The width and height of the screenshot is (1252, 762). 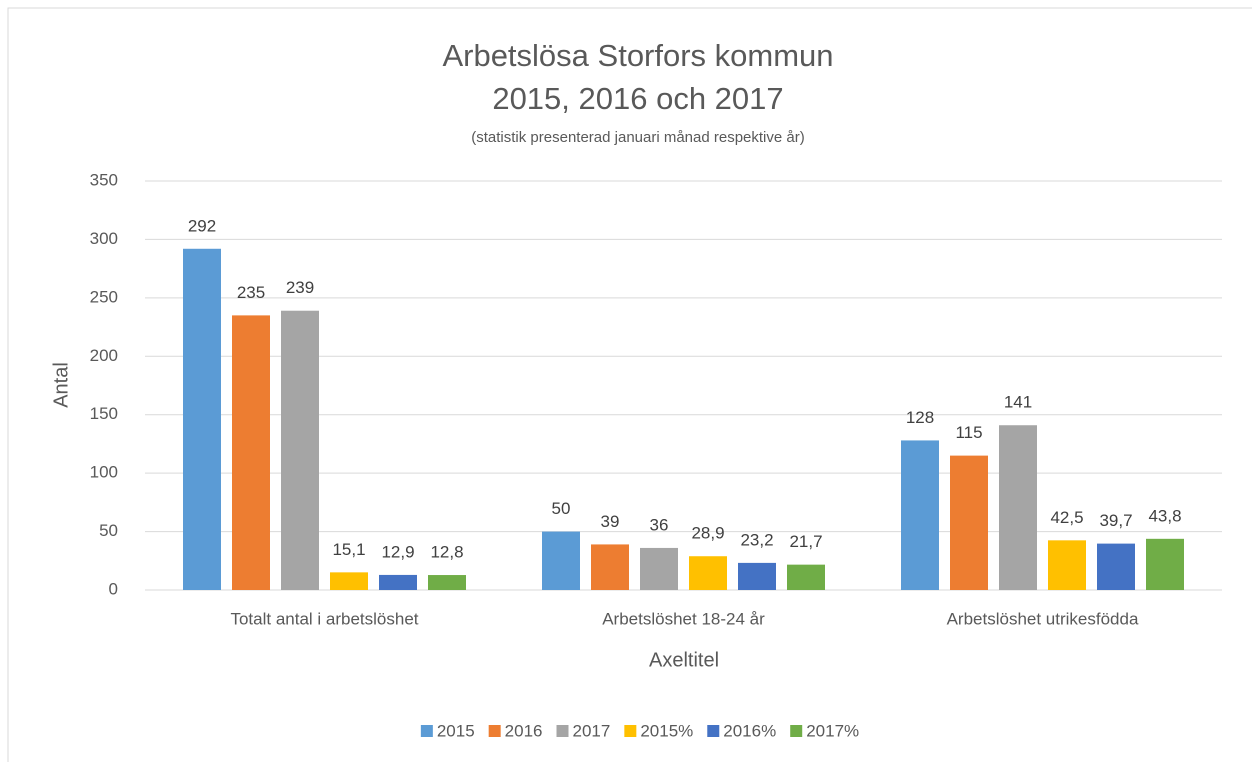 What do you see at coordinates (707, 533) in the screenshot?
I see `data-label: 28,9` at bounding box center [707, 533].